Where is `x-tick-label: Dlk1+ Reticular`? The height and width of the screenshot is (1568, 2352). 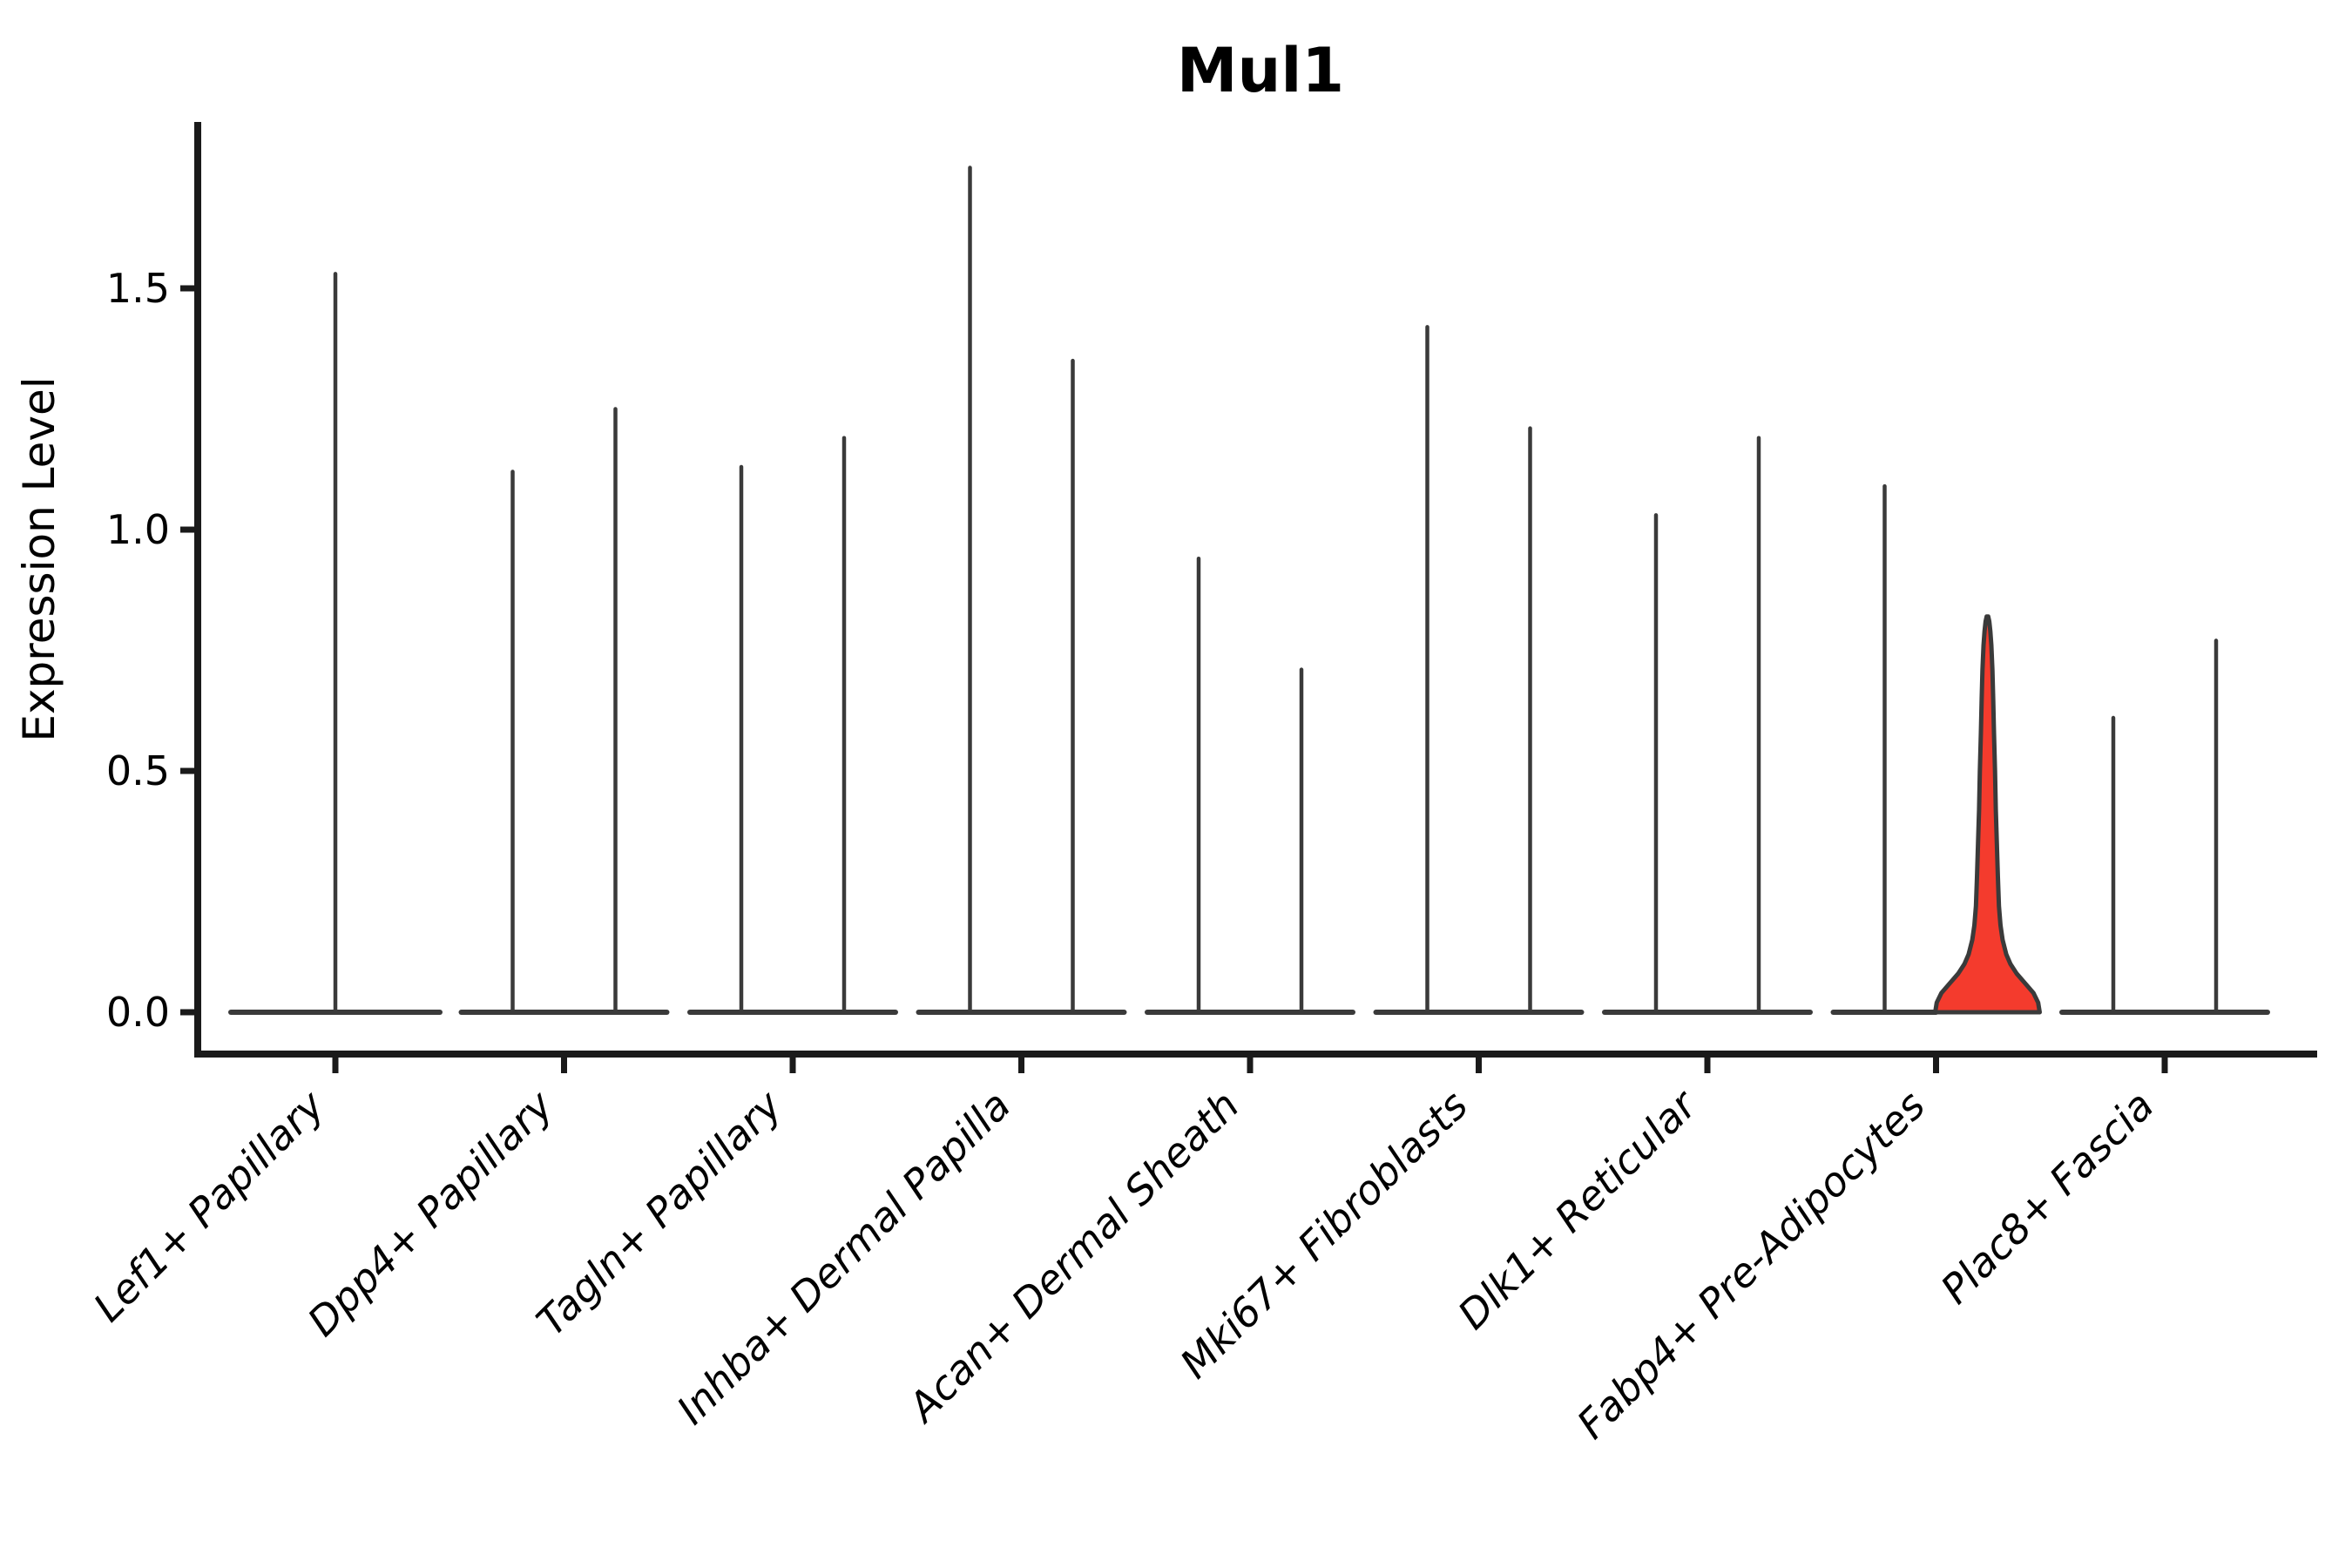 x-tick-label: Dlk1+ Reticular is located at coordinates (1578, 1208).